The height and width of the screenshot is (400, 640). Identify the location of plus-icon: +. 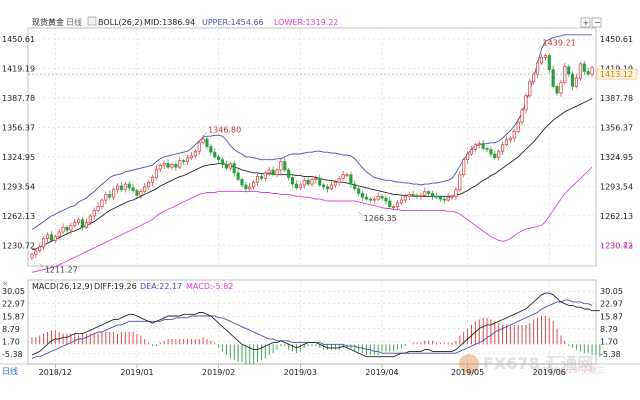
(586, 23).